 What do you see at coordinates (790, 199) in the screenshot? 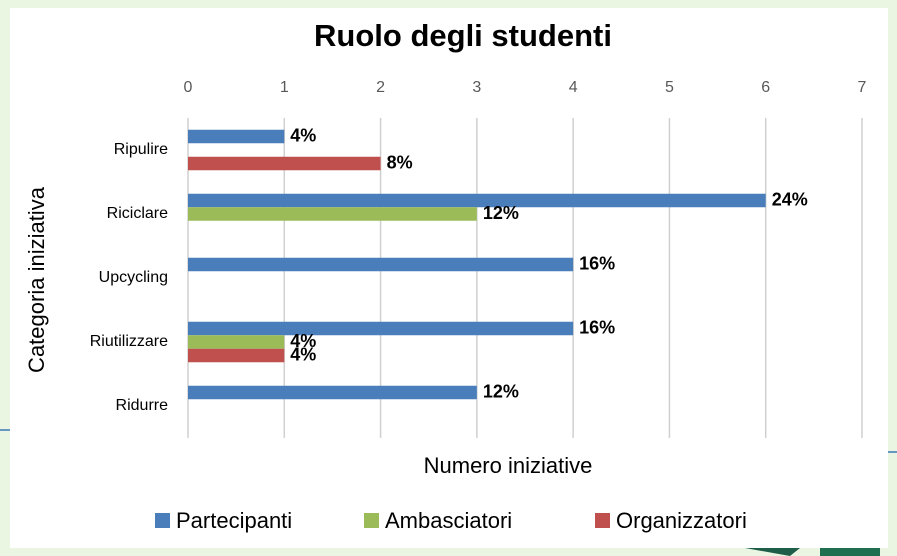
I see `value-label: 24%` at bounding box center [790, 199].